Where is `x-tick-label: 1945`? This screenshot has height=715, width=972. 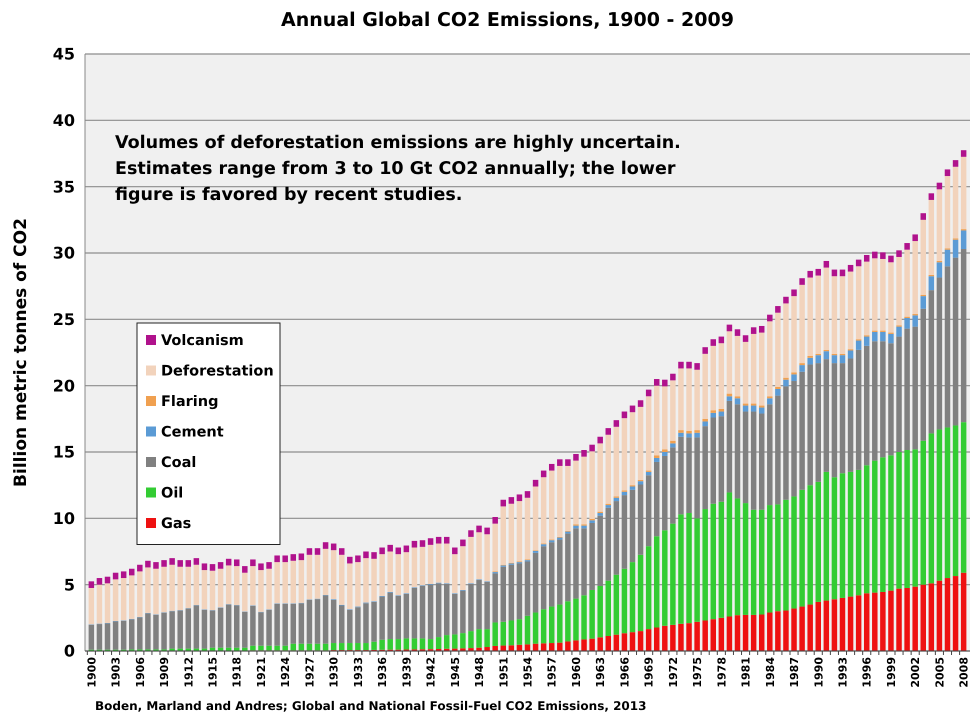 x-tick-label: 1945 is located at coordinates (455, 672).